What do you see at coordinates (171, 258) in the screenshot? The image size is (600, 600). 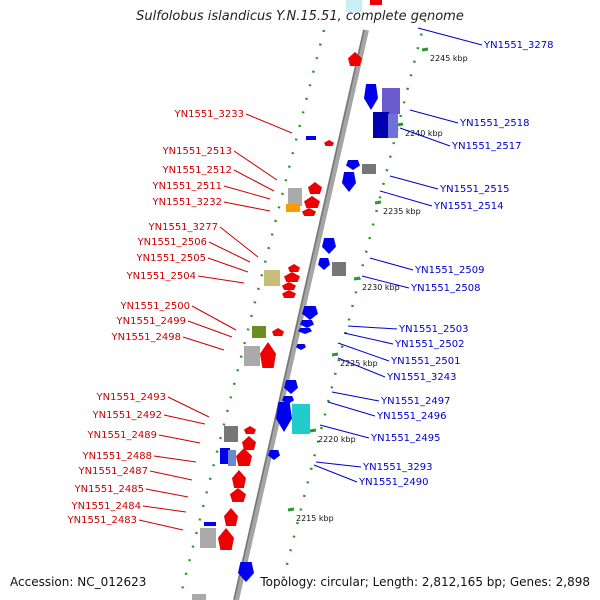 I see `gene-label-left: YN1551_2505` at bounding box center [171, 258].